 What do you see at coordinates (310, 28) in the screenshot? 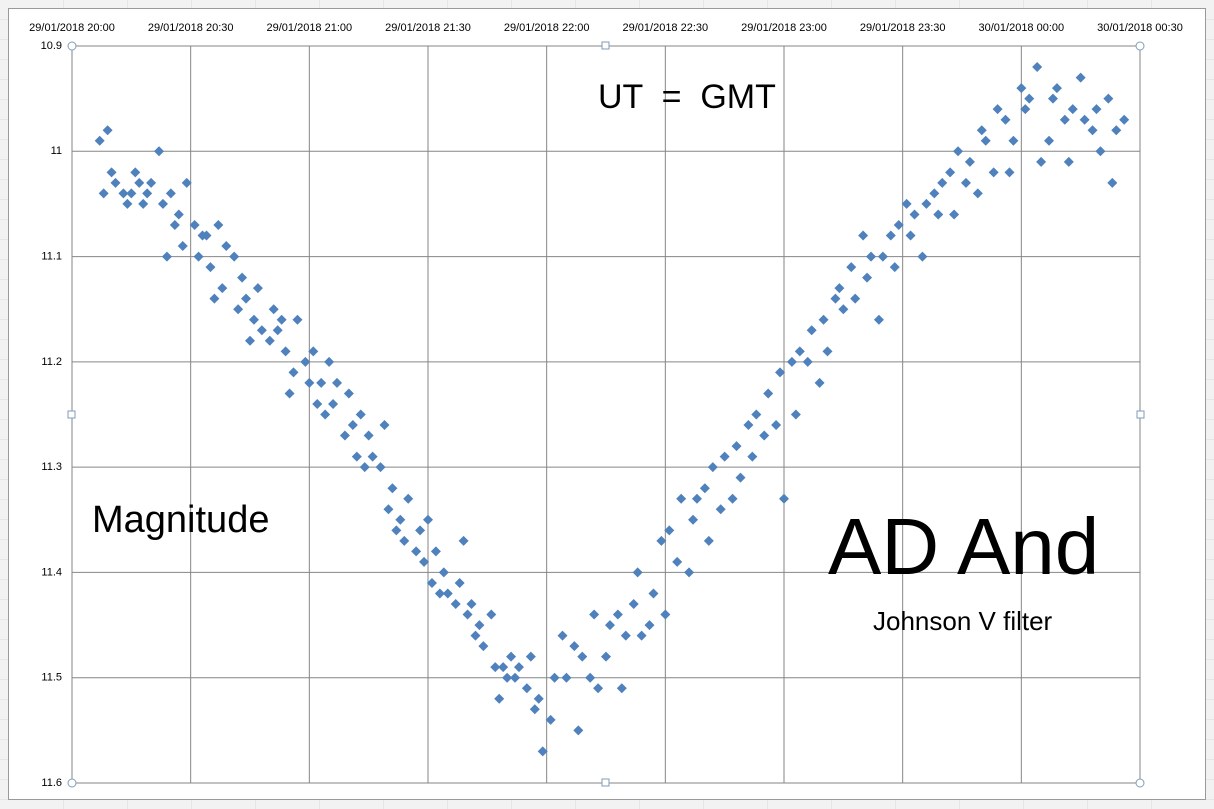
I see `x-tick-label: 29/01/2018 21:00` at bounding box center [310, 28].